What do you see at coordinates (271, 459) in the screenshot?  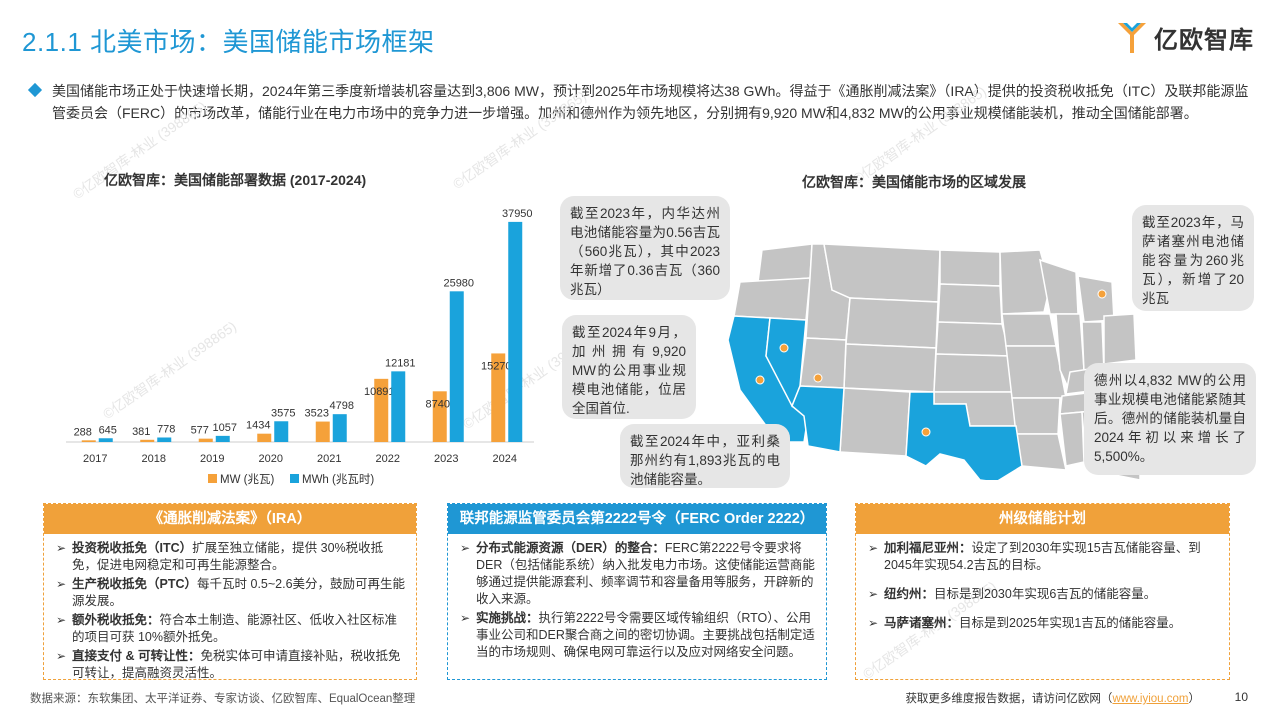 I see `x-tick-label: 2020` at bounding box center [271, 459].